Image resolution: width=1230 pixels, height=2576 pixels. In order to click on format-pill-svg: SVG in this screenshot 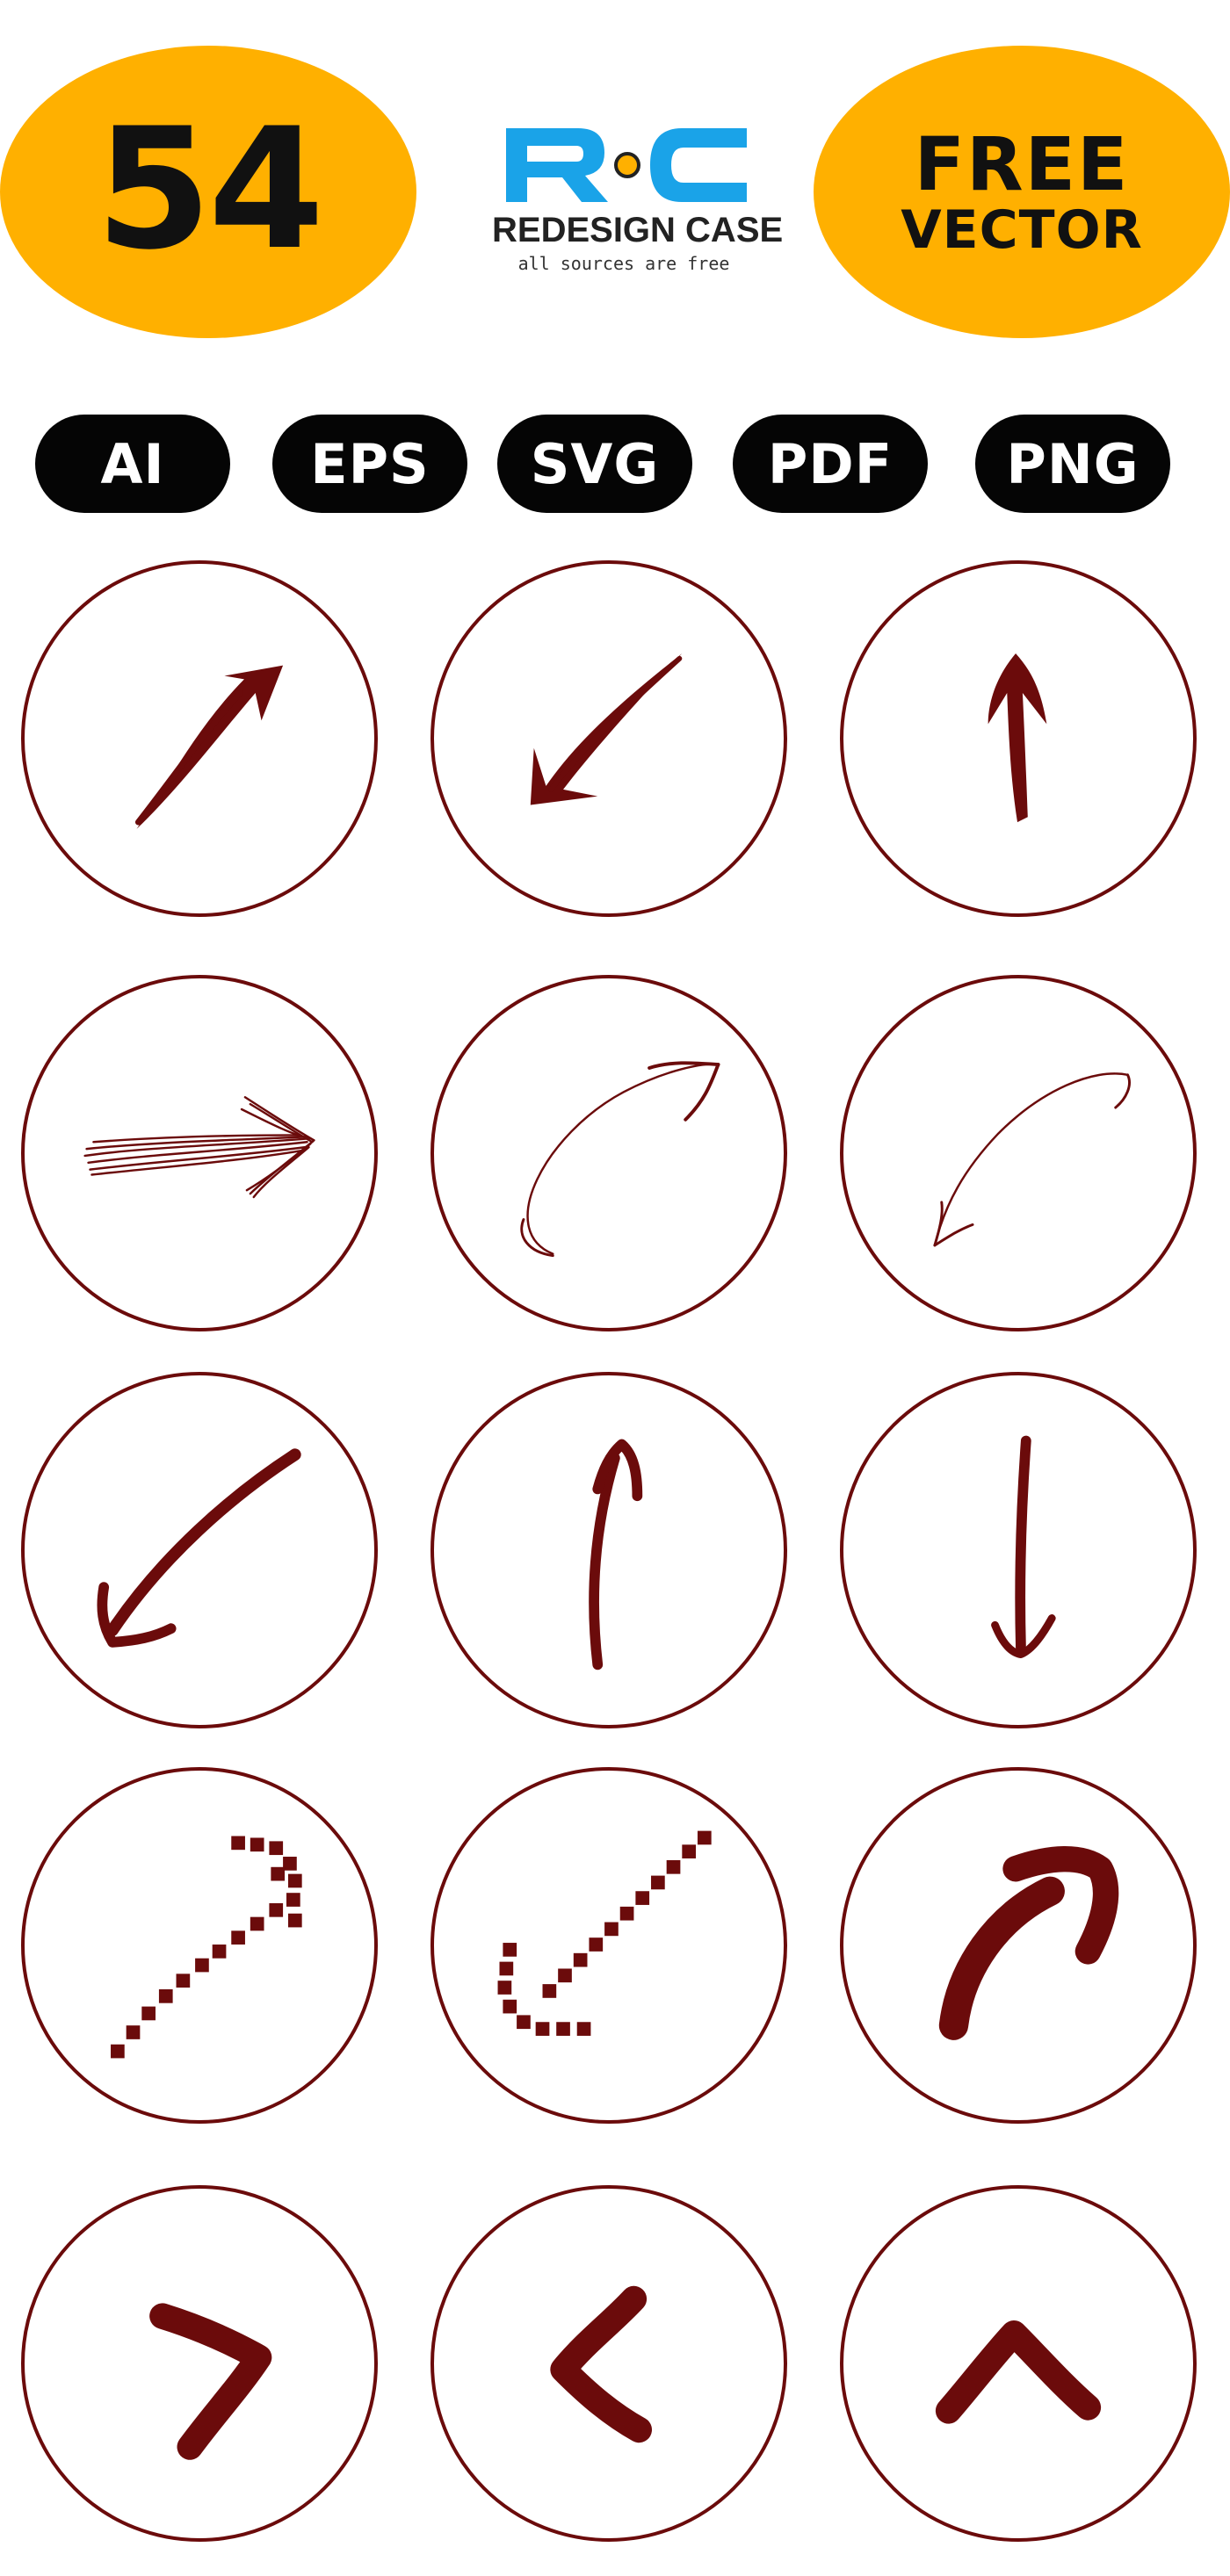, I will do `click(594, 464)`.